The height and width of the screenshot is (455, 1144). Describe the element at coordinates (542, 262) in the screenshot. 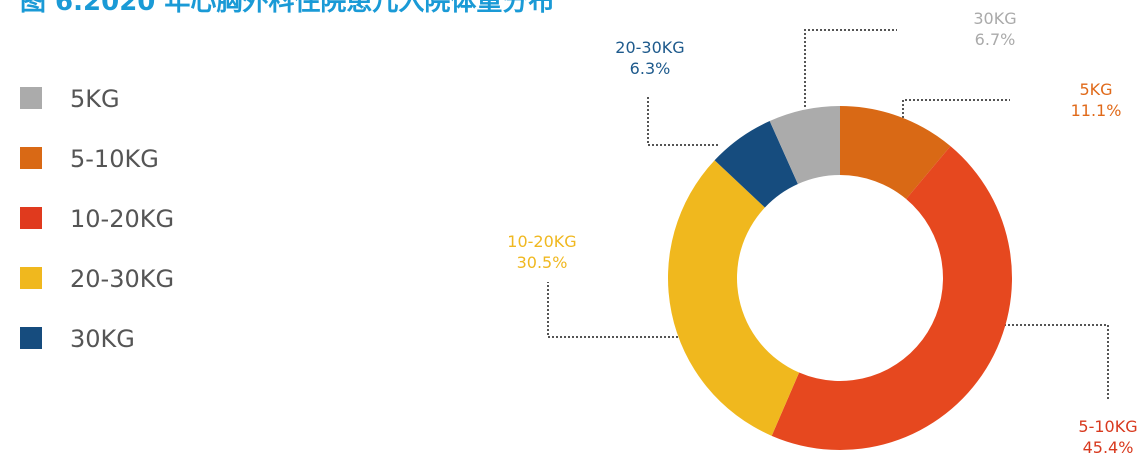

I see `slice-value-label: 30.5%` at that location.